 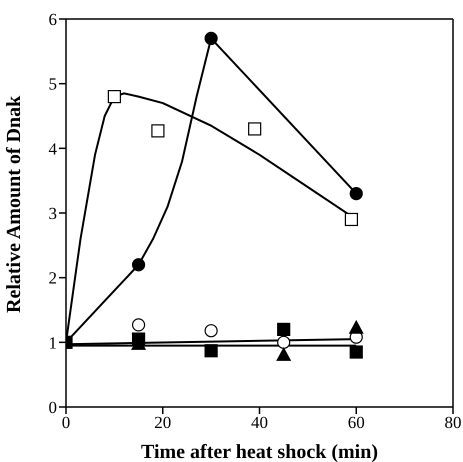 What do you see at coordinates (52, 278) in the screenshot?
I see `y-tick-label: 2` at bounding box center [52, 278].